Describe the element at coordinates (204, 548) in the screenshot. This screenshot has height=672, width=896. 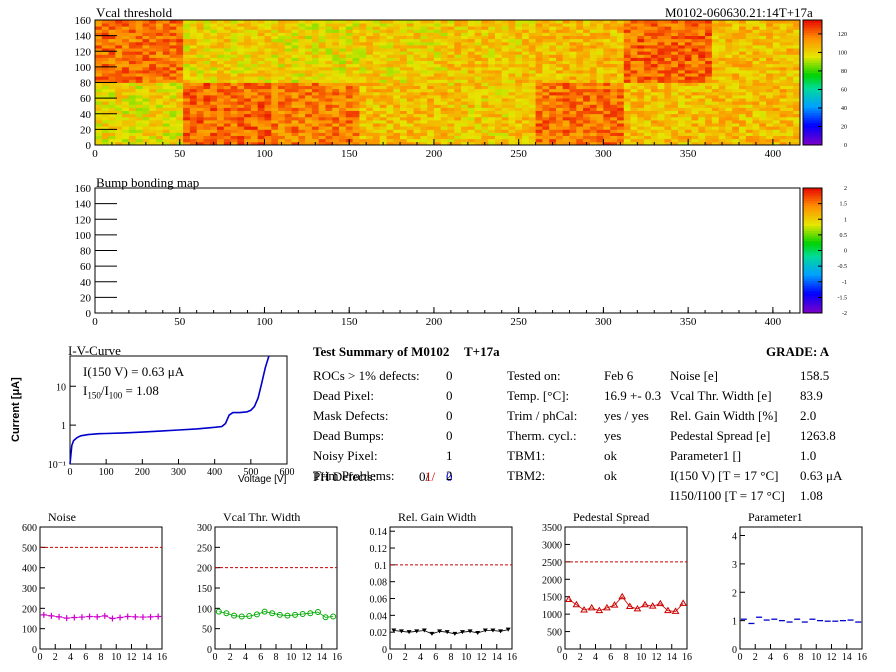
I see `small-y-tick-label: 250` at that location.